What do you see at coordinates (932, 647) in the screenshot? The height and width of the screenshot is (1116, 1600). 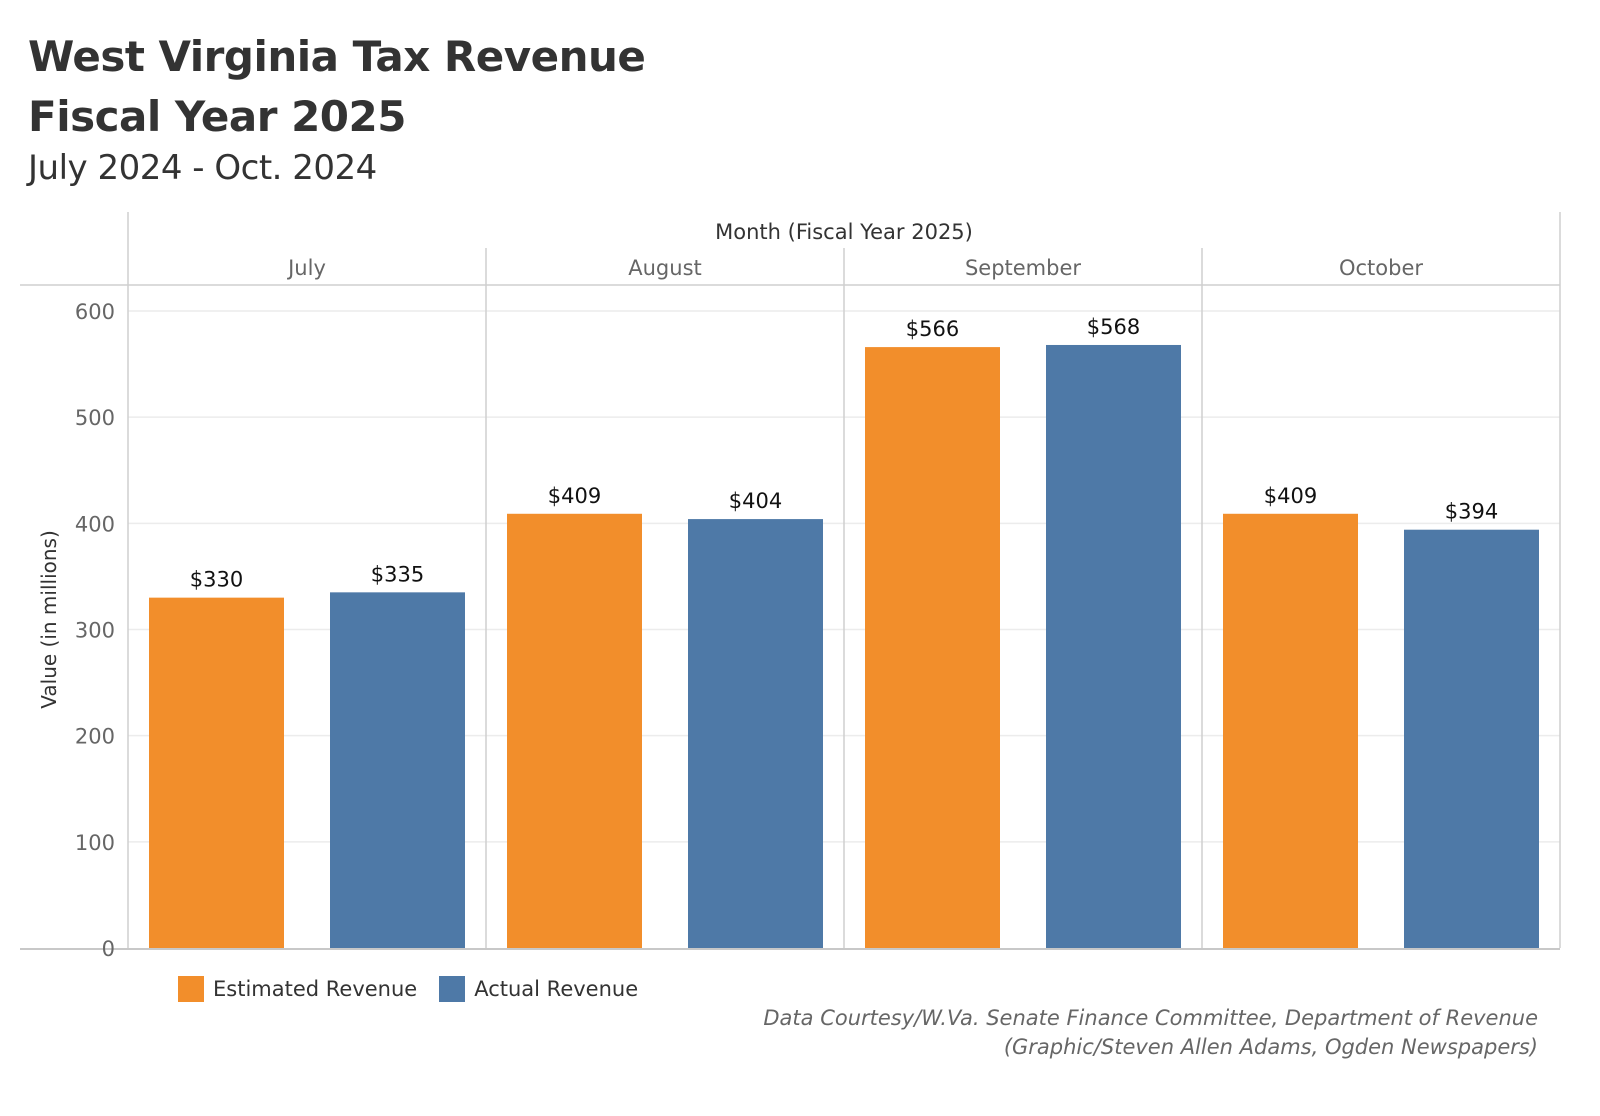 I see `bar-estimated-revenue-september` at bounding box center [932, 647].